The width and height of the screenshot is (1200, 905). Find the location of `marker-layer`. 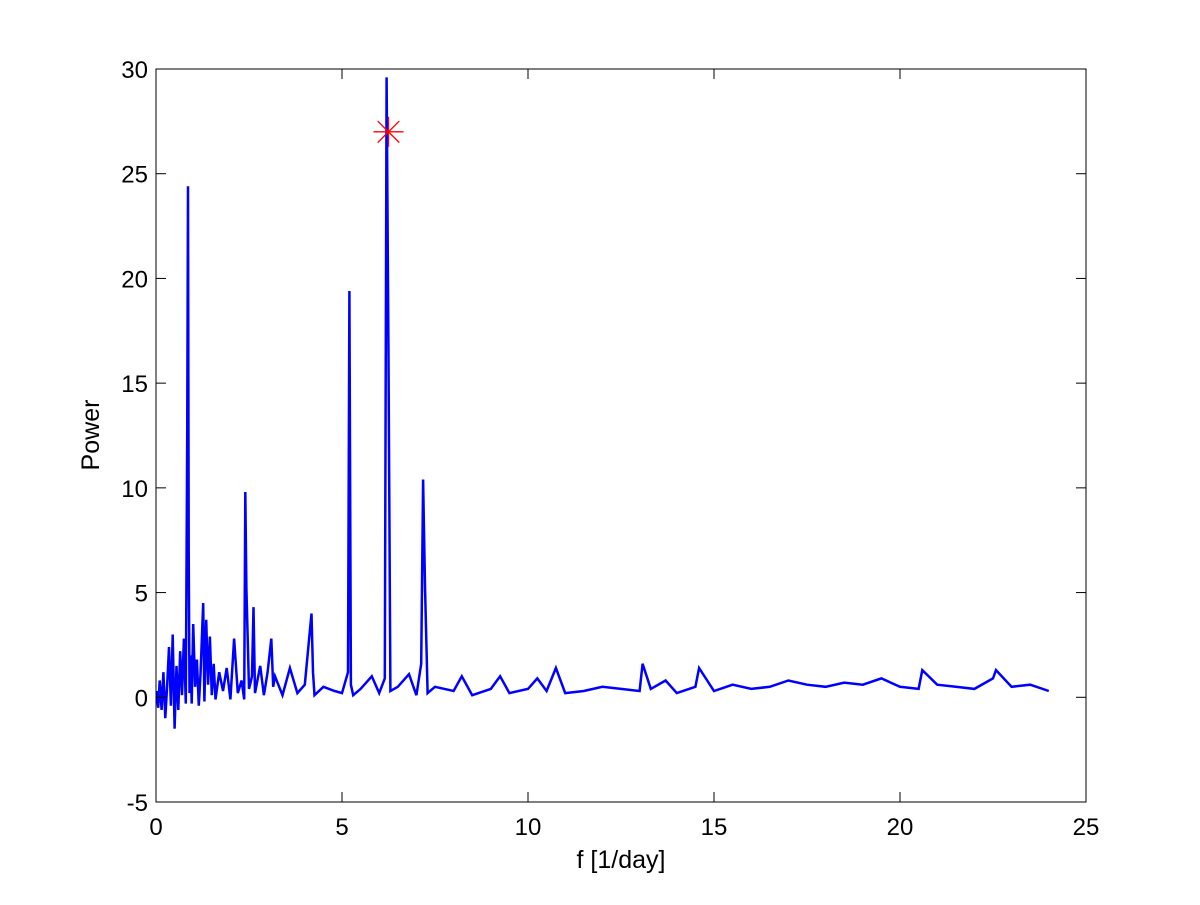

marker-layer is located at coordinates (388, 131).